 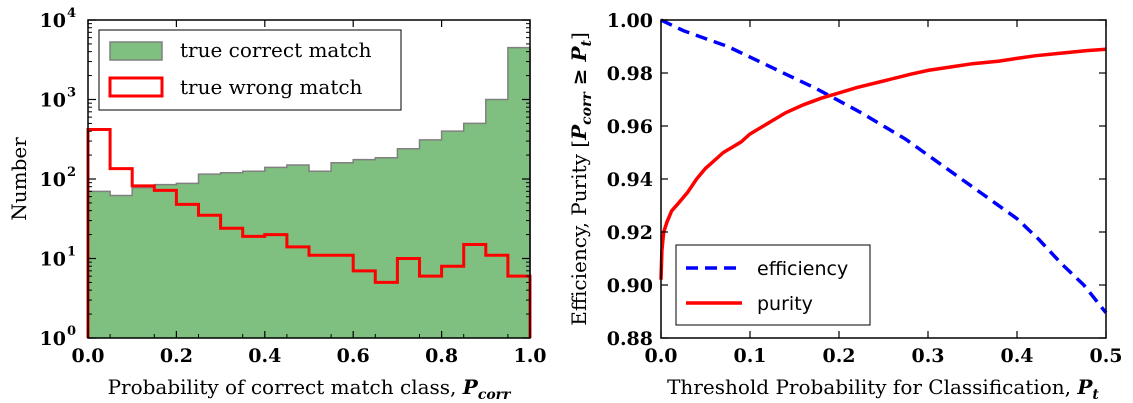 What do you see at coordinates (71, 172) in the screenshot?
I see `y-tick-label-exponent: 2` at bounding box center [71, 172].